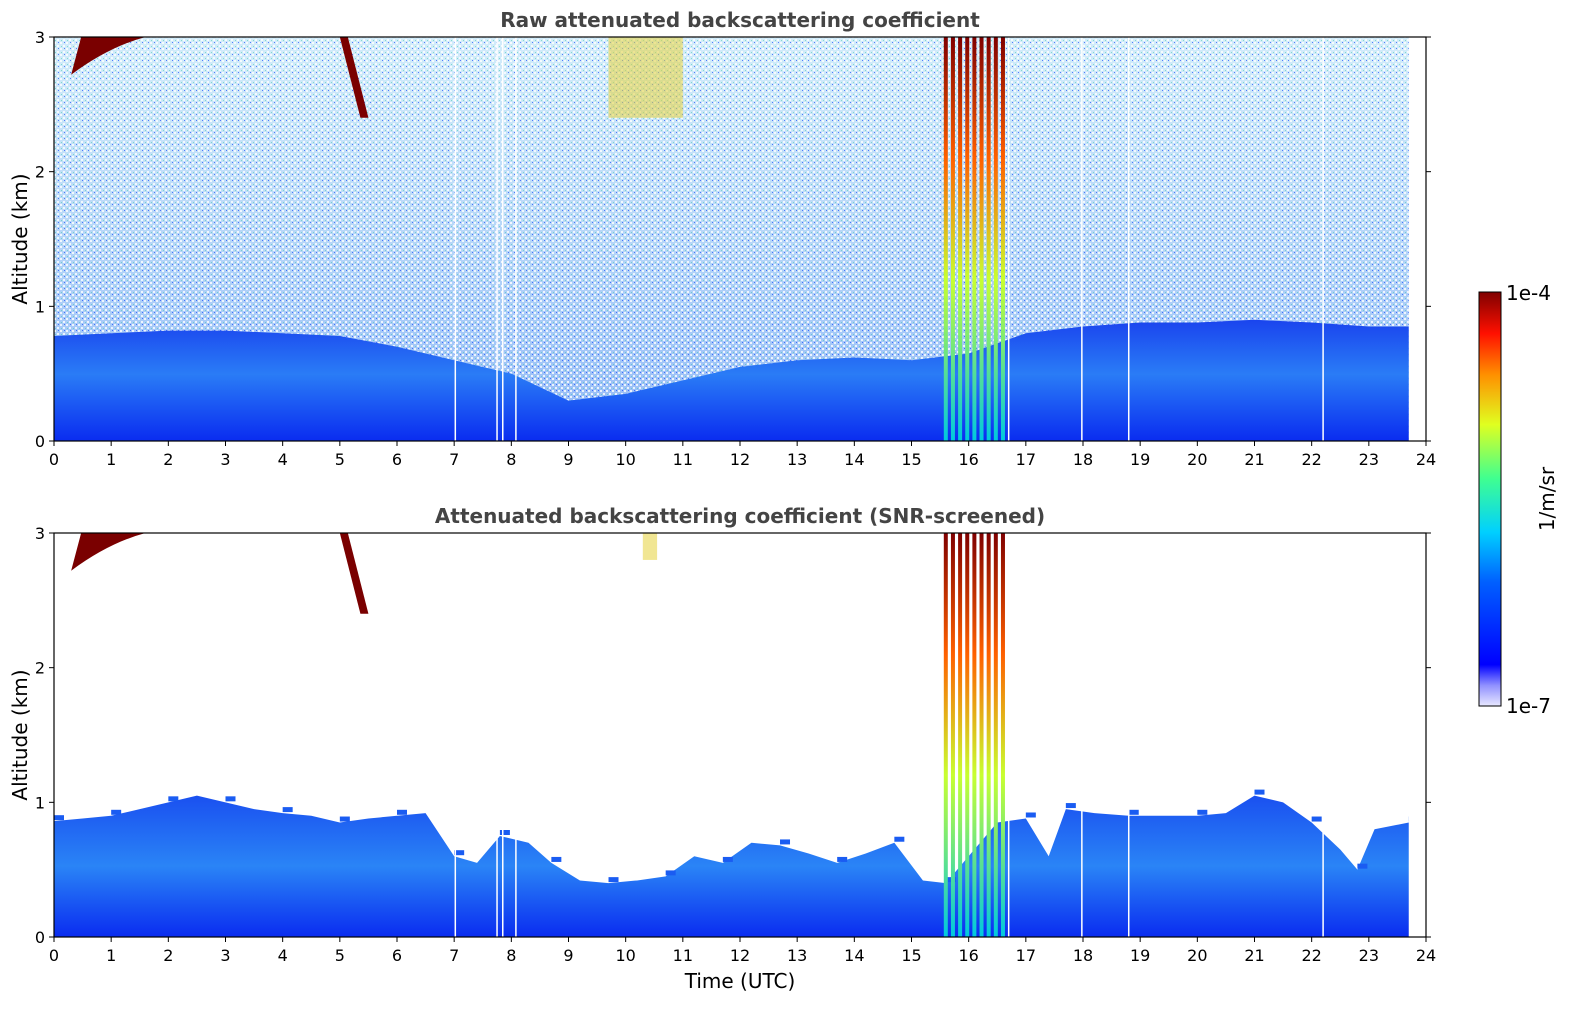 This screenshot has height=1020, width=1595. I want to click on x-tick-label: 6, so click(397, 955).